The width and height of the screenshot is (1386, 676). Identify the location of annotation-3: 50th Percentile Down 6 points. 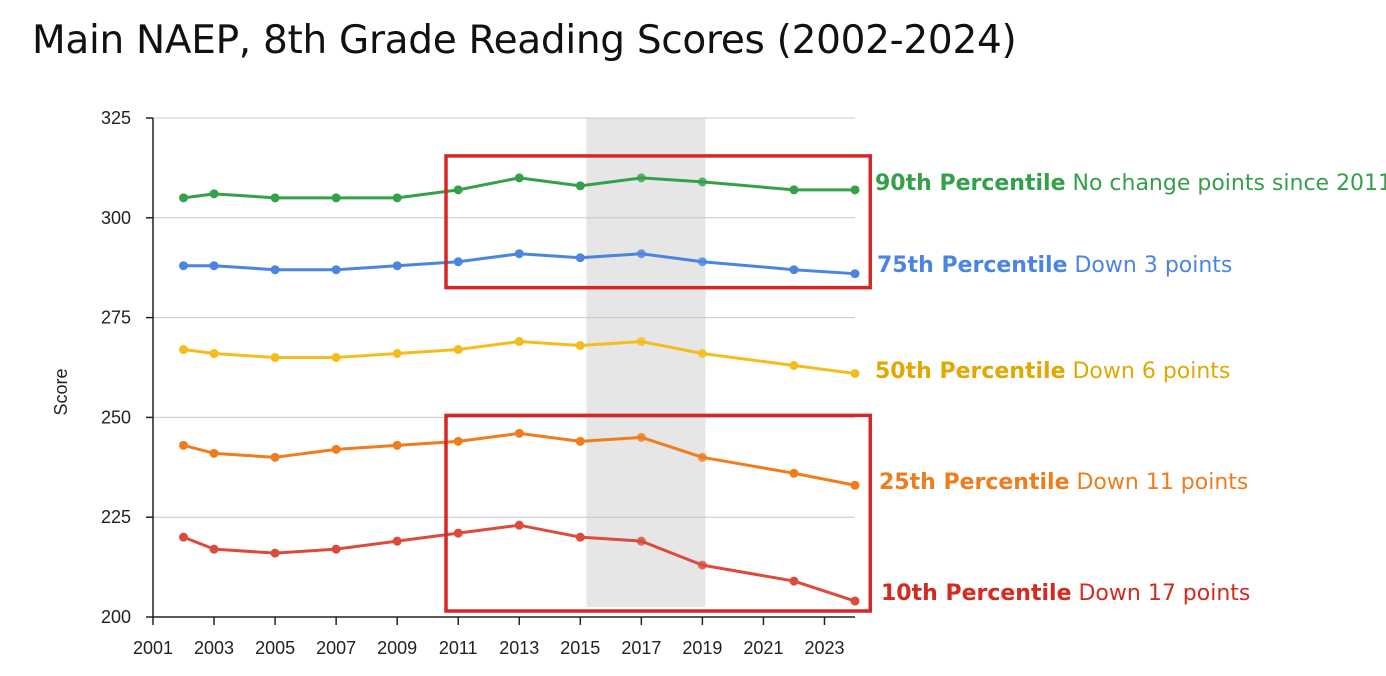
(1052, 371).